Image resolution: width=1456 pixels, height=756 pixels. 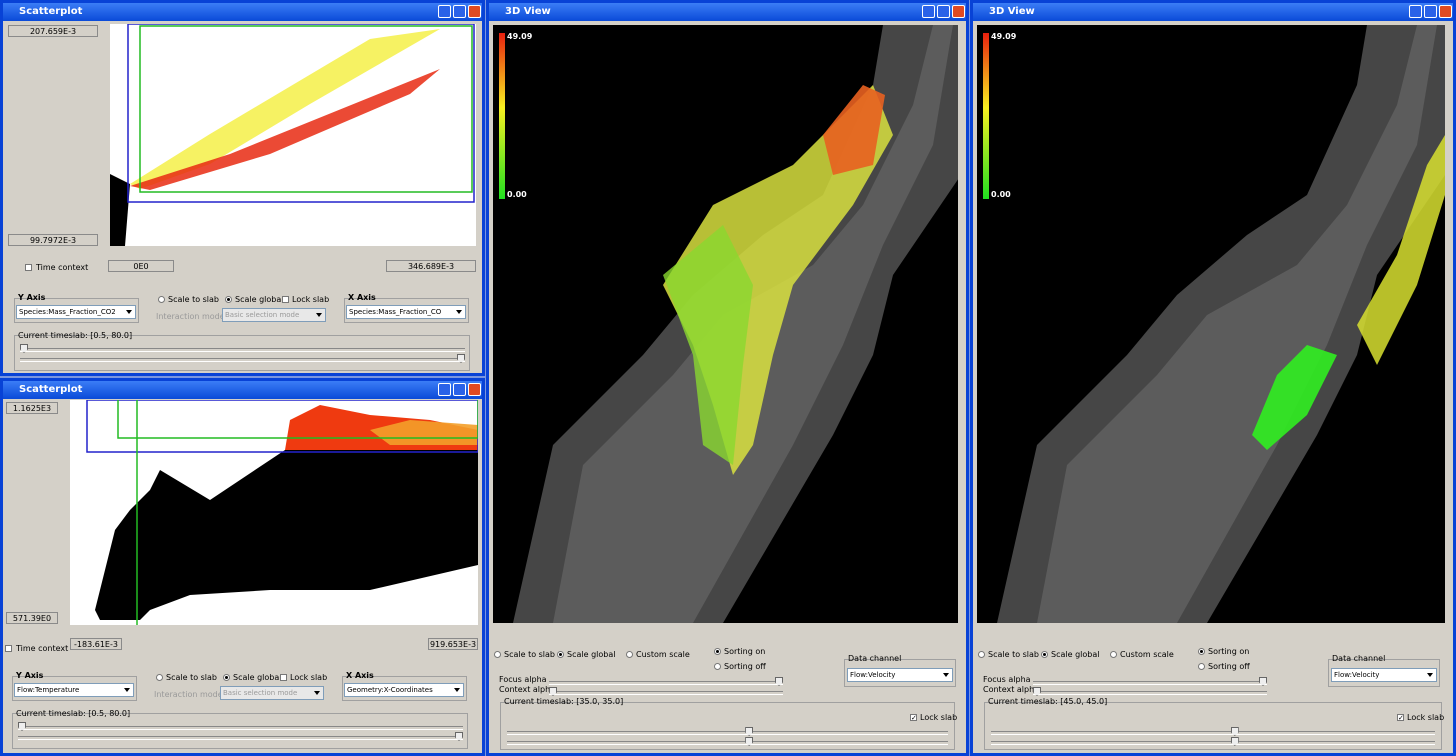 I want to click on y-axis-combo: Flow:Temperature, so click(x=74, y=690).